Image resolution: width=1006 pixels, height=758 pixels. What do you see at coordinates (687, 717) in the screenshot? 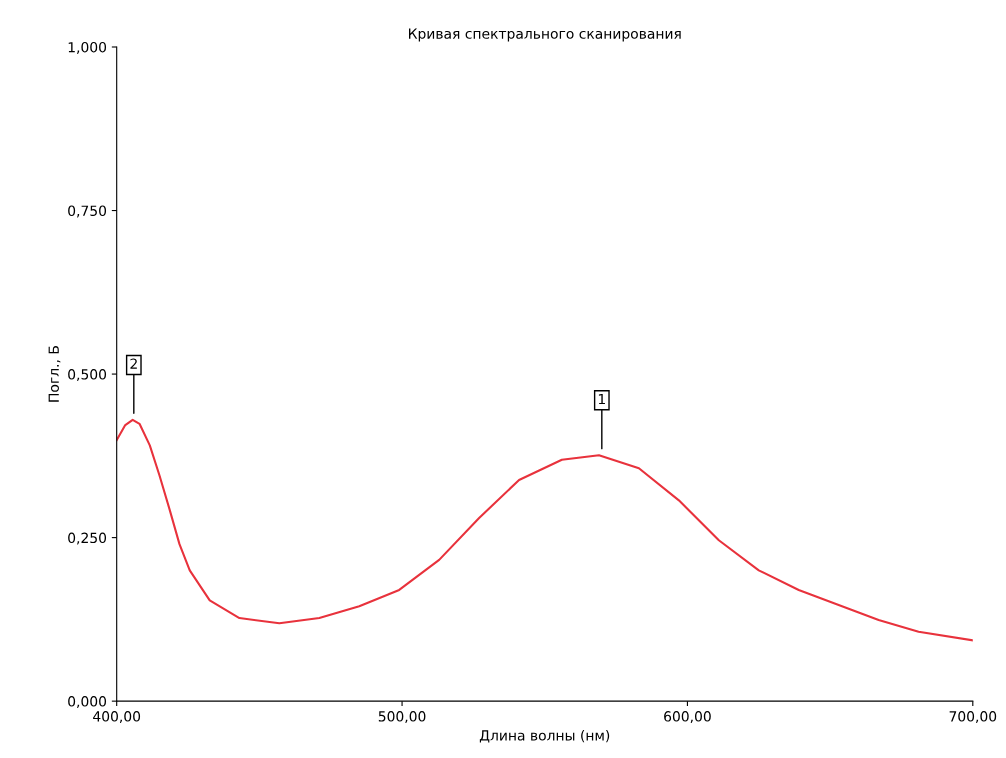
I see `x-tick-label: 600,00` at bounding box center [687, 717].